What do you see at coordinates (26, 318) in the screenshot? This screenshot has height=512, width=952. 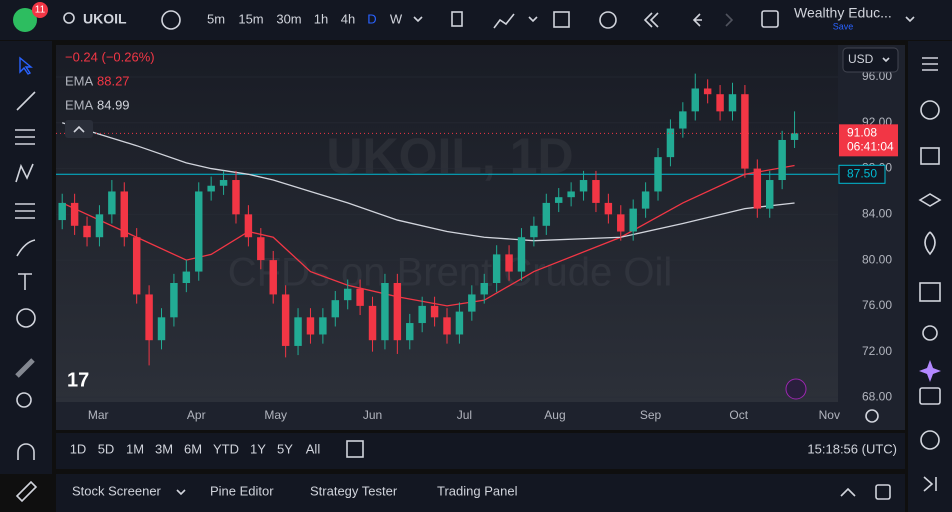 I see `emoji-tool` at bounding box center [26, 318].